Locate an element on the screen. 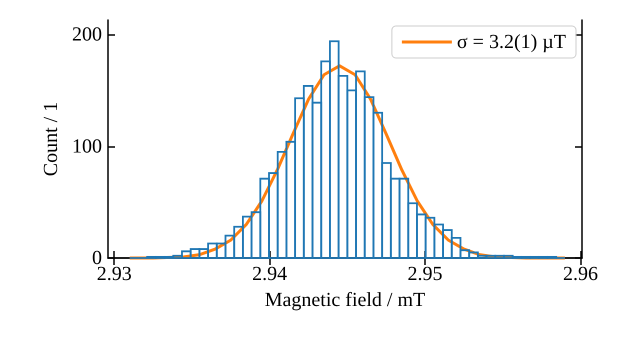  y-axis-title: Count / 1 is located at coordinates (51, 139).